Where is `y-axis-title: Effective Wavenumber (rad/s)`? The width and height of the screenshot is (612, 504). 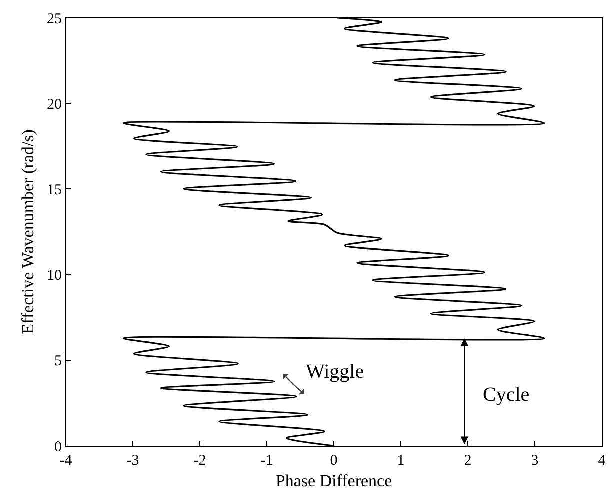 y-axis-title: Effective Wavenumber (rad/s) is located at coordinates (28, 232).